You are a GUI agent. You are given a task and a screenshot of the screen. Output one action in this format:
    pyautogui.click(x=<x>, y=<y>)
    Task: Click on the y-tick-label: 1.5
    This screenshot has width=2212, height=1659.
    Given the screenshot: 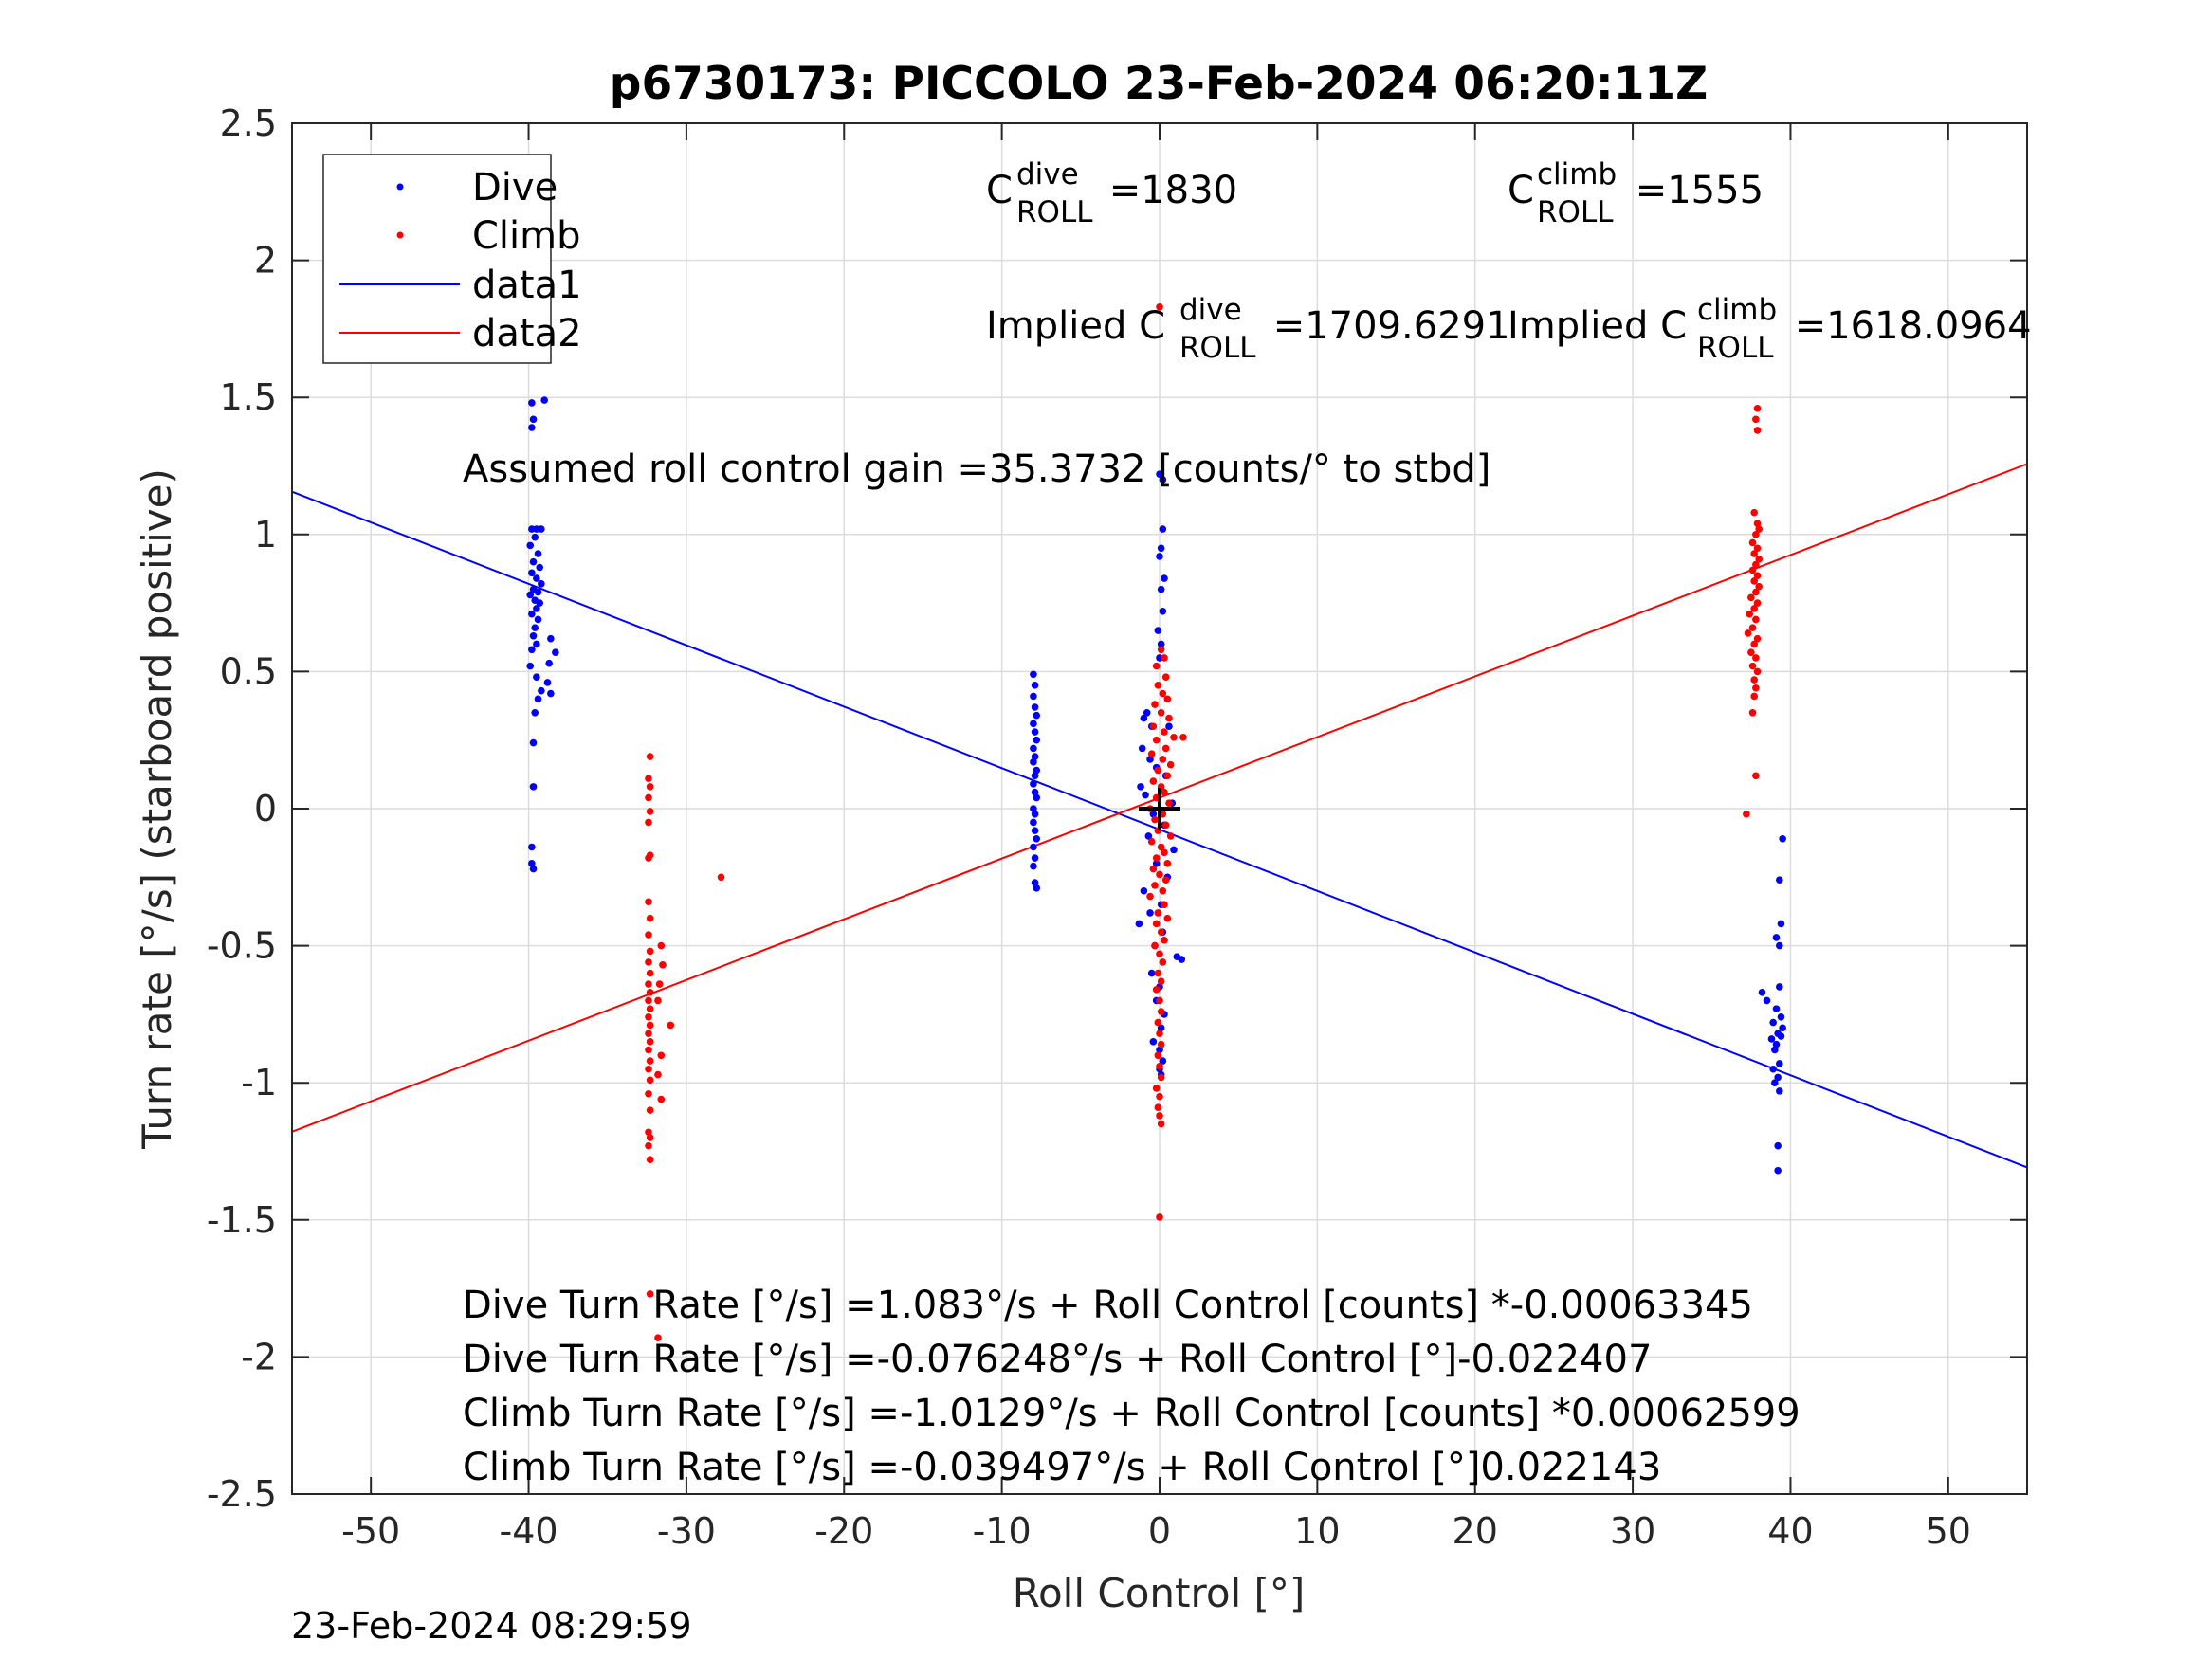 What is the action you would take?
    pyautogui.click(x=248, y=397)
    